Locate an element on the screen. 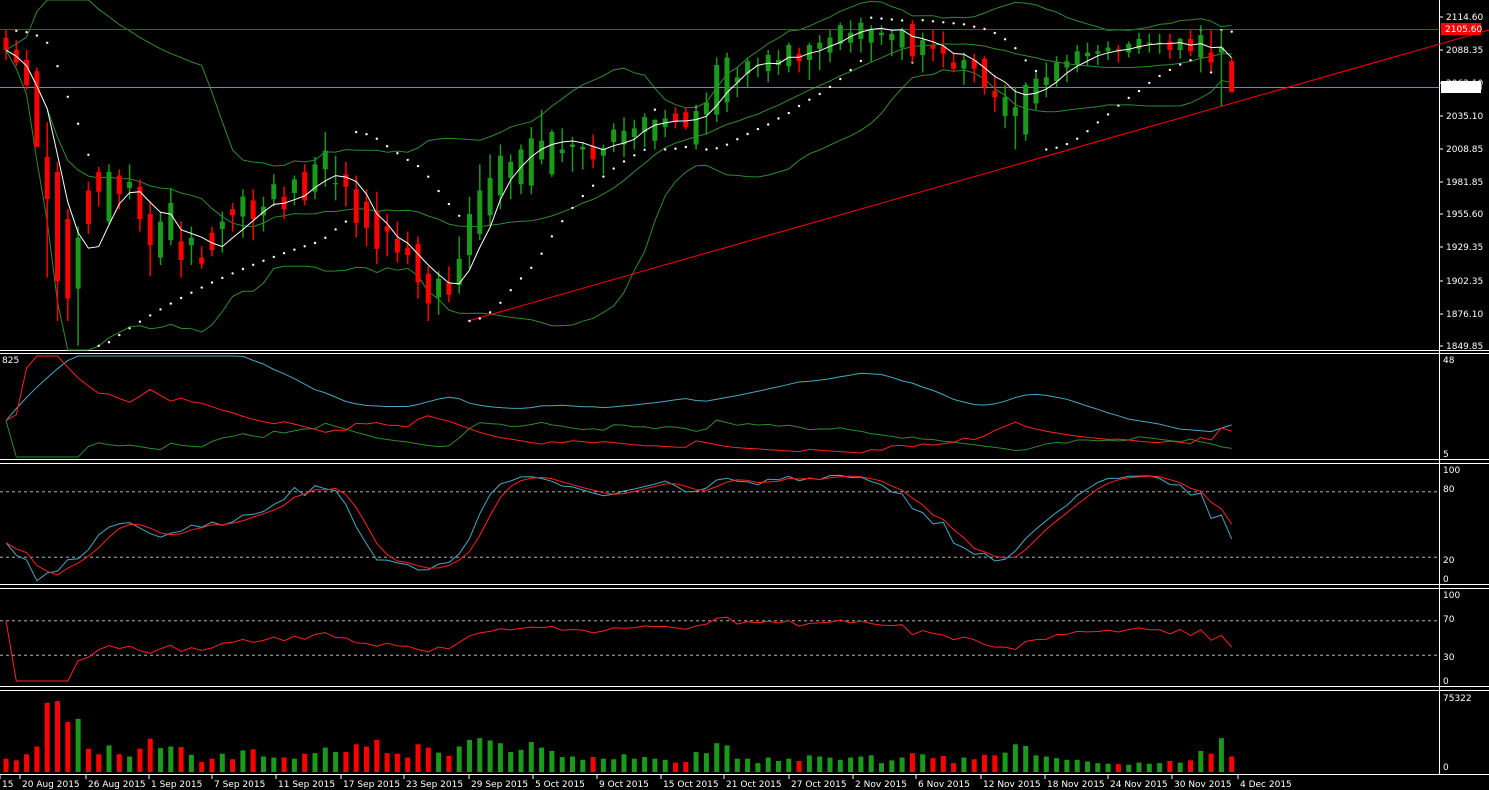 This screenshot has height=790, width=1489. date-label: 5 Oct 2015 is located at coordinates (560, 785).